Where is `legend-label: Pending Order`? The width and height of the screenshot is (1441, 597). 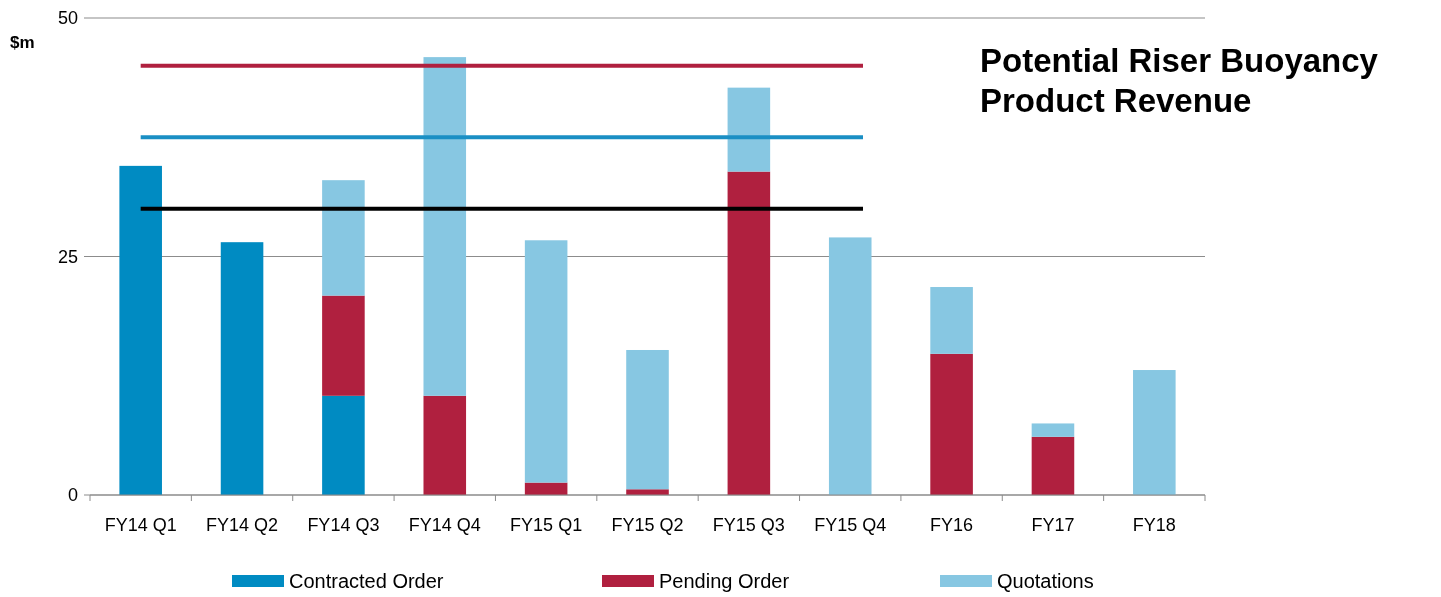 legend-label: Pending Order is located at coordinates (724, 581).